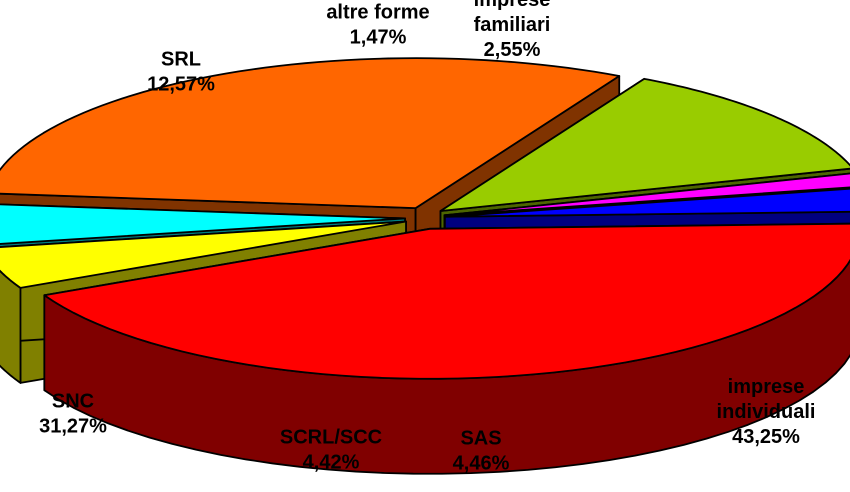 This screenshot has height=492, width=850. What do you see at coordinates (331, 463) in the screenshot?
I see `slice-value-label: 4,42%` at bounding box center [331, 463].